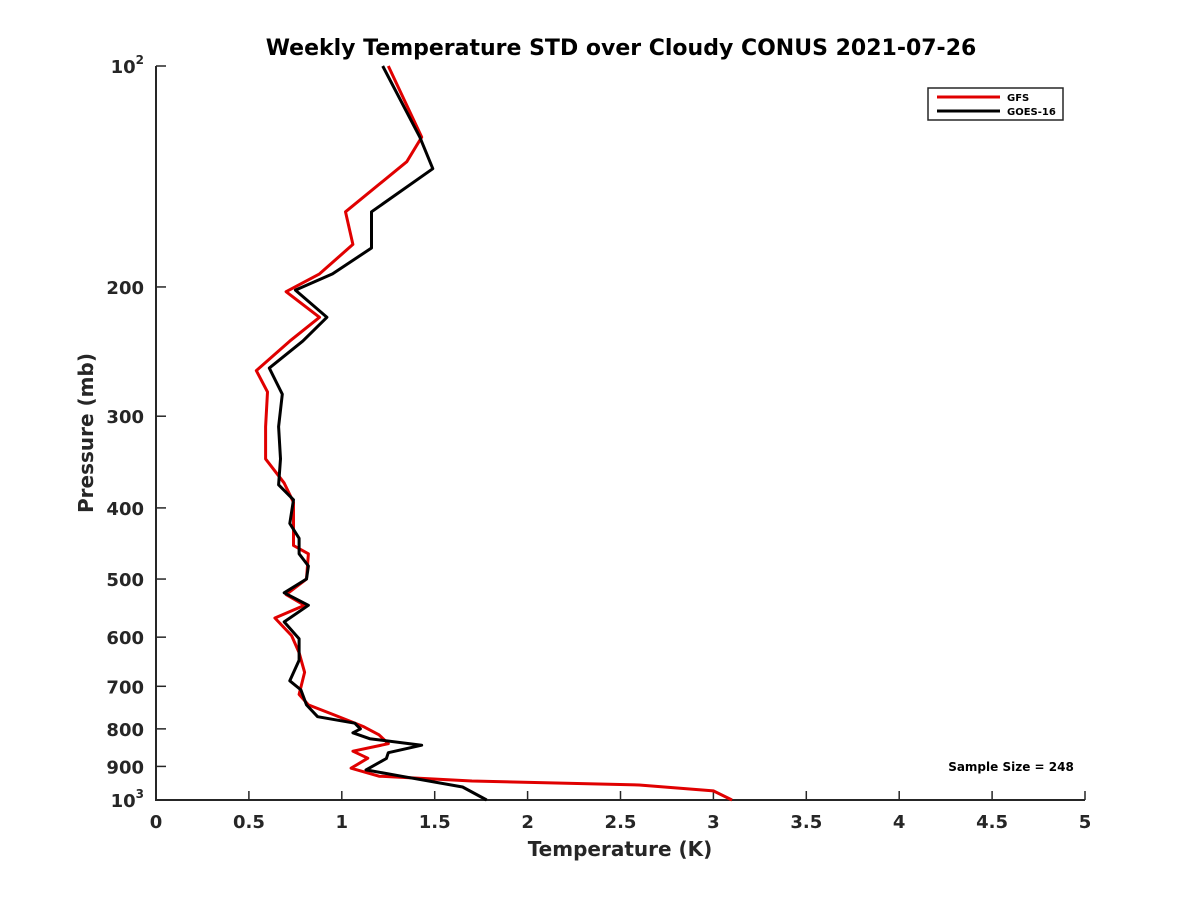 This screenshot has height=900, width=1200. What do you see at coordinates (713, 822) in the screenshot?
I see `x-tick-label: 3` at bounding box center [713, 822].